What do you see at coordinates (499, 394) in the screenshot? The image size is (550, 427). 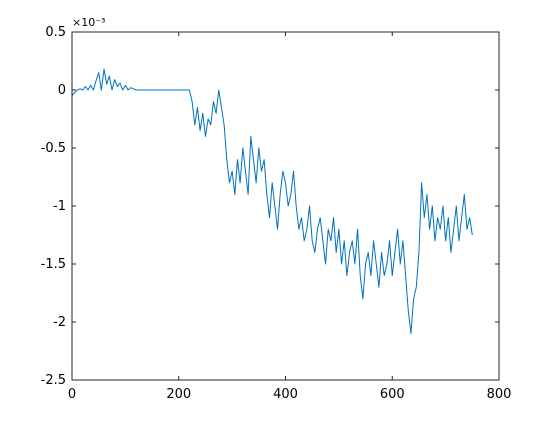 I see `x-tick-label: 800` at bounding box center [499, 394].